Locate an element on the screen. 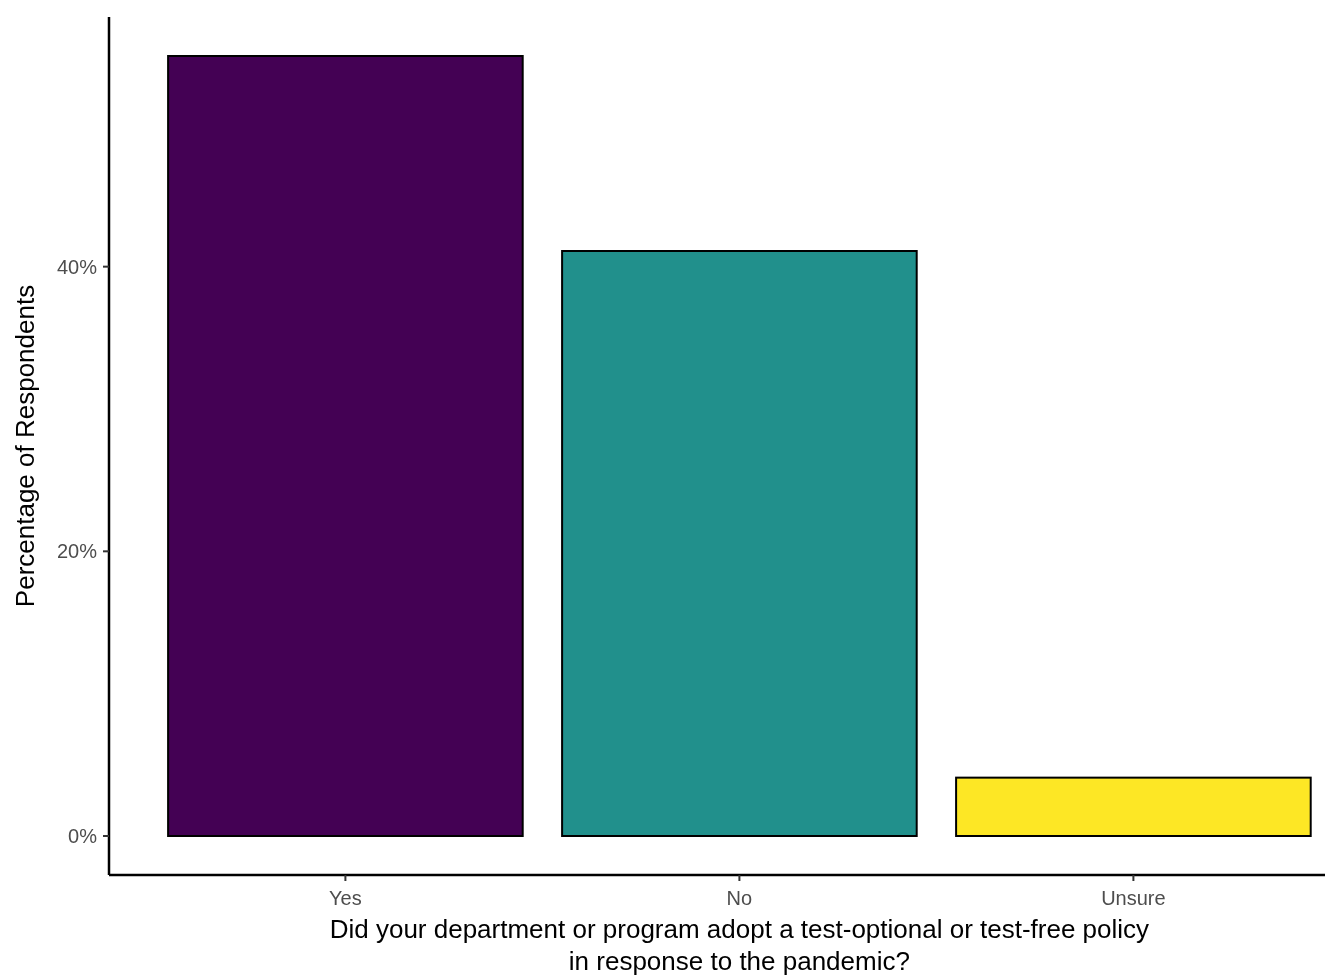  y-tick-label: 40% is located at coordinates (77, 266).